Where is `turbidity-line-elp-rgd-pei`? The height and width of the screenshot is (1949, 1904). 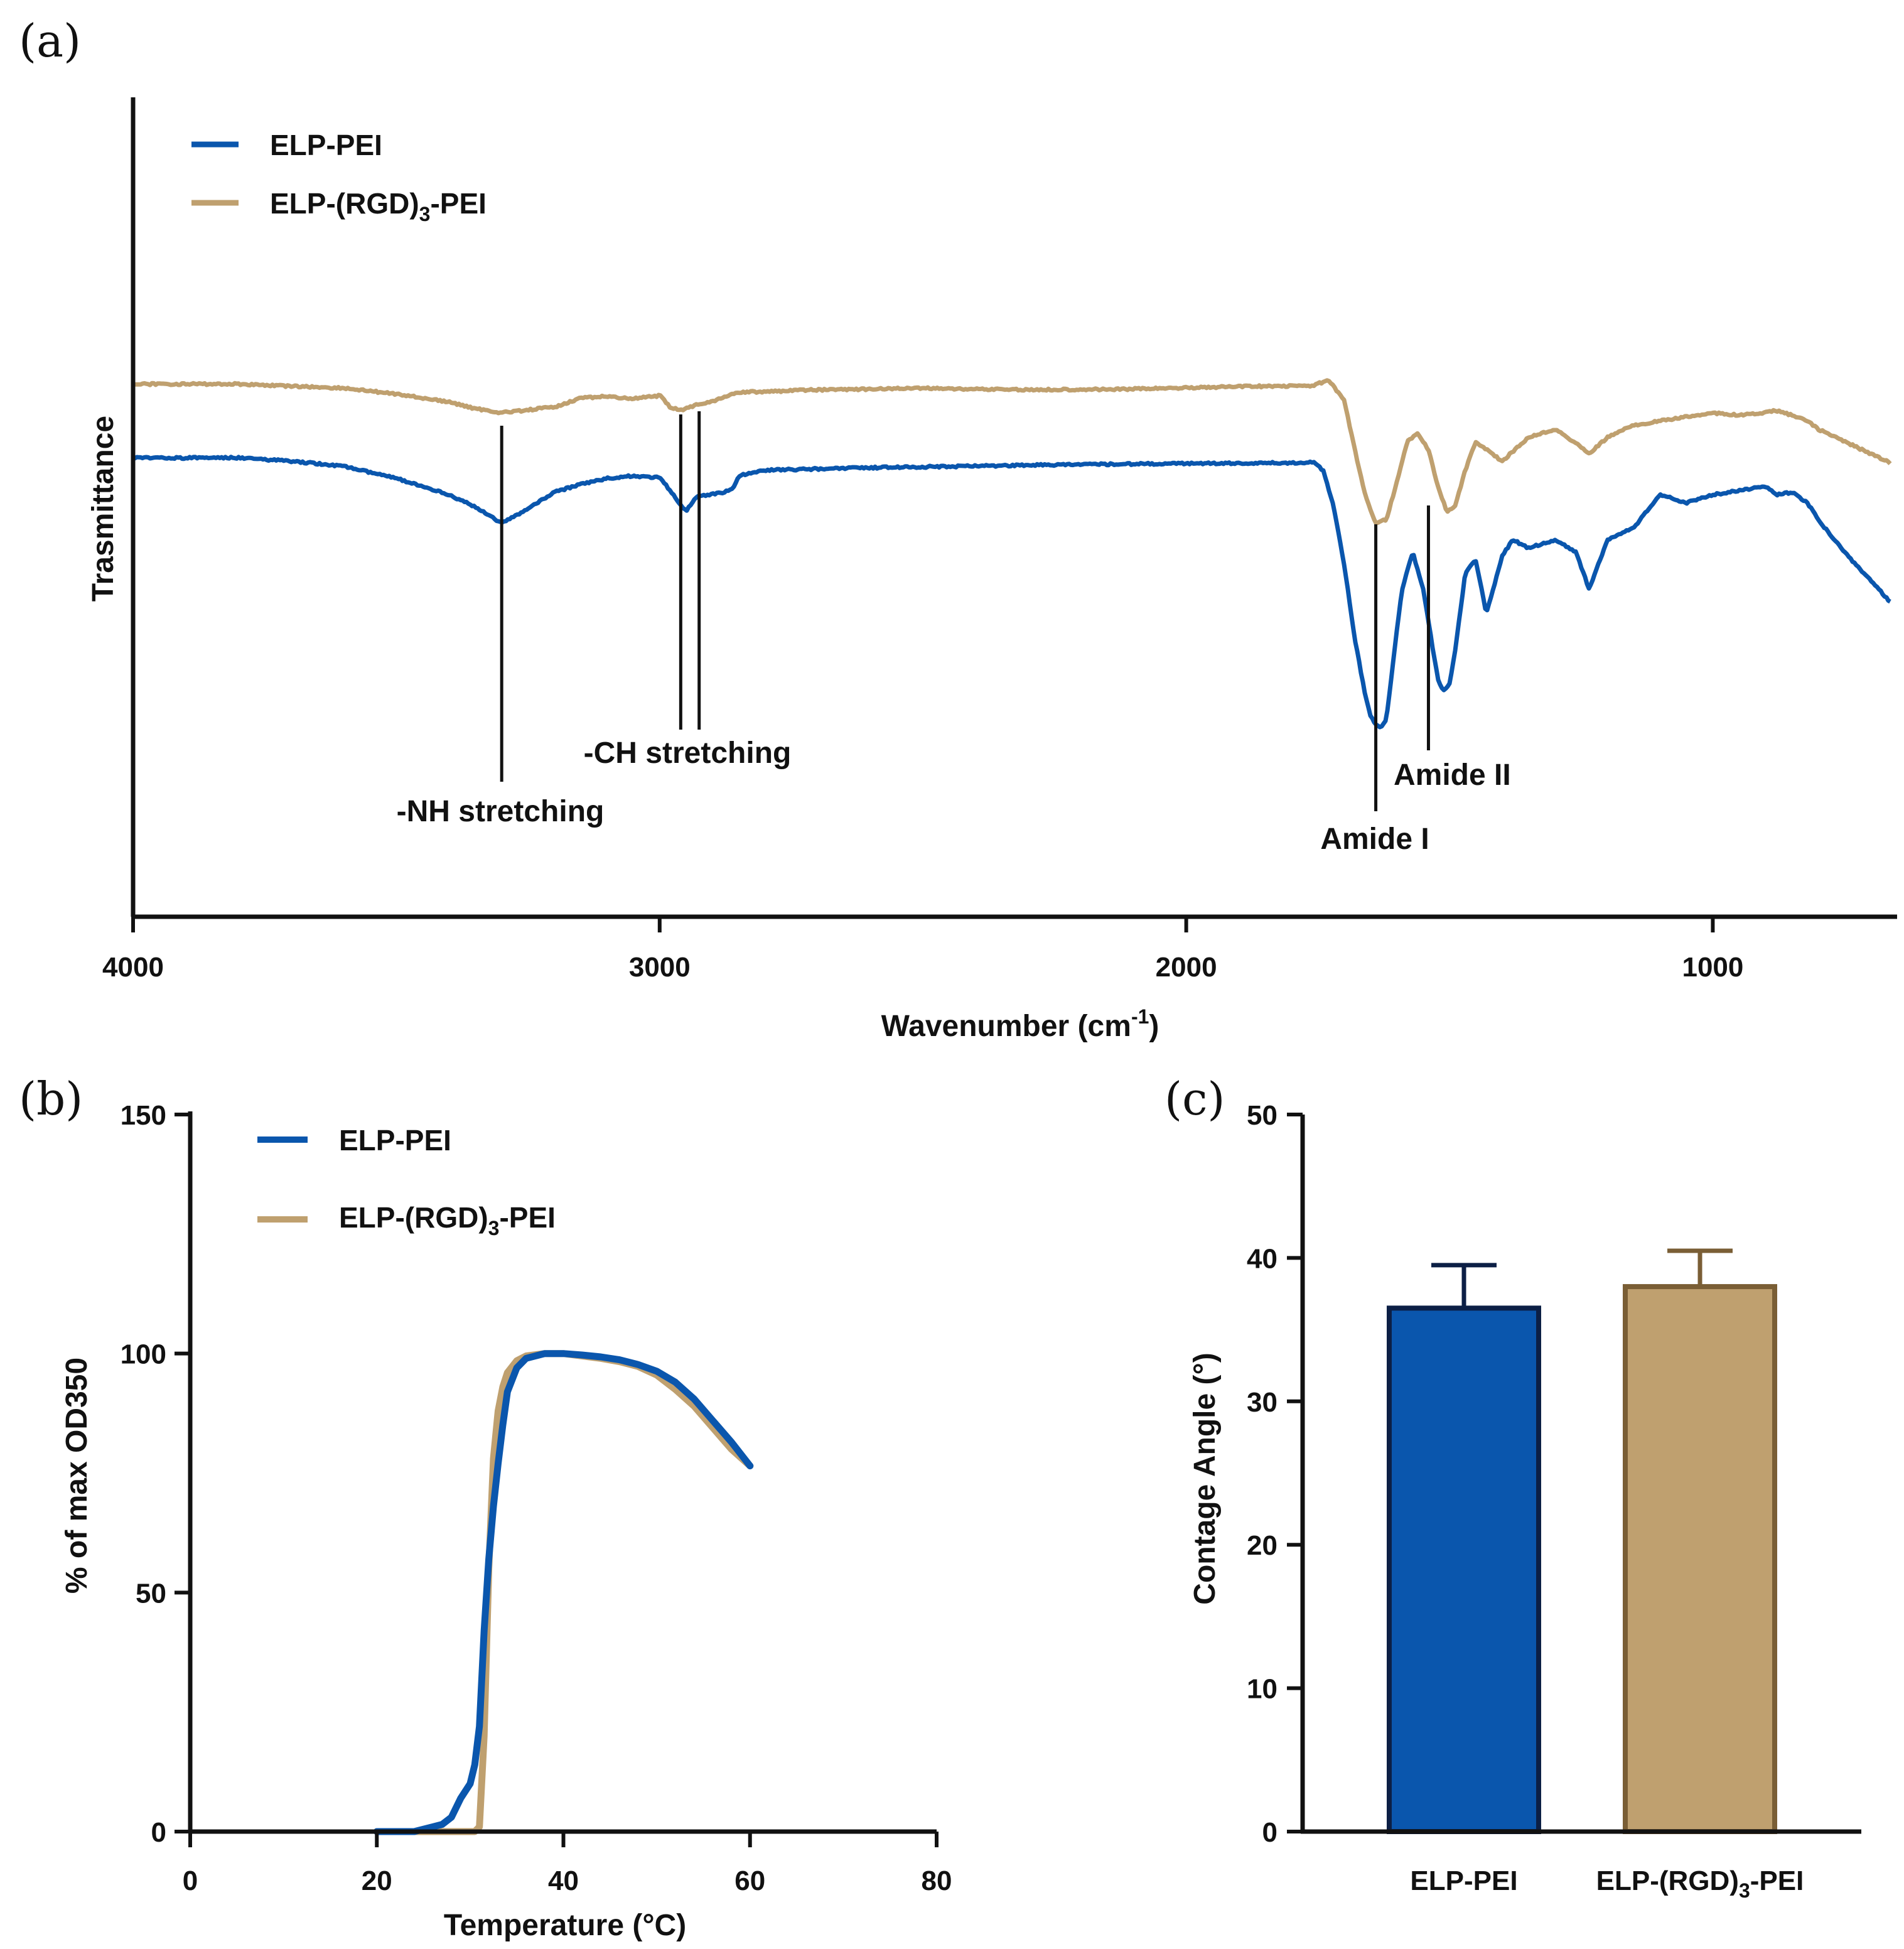 turbidity-line-elp-rgd-pei is located at coordinates (563, 1592).